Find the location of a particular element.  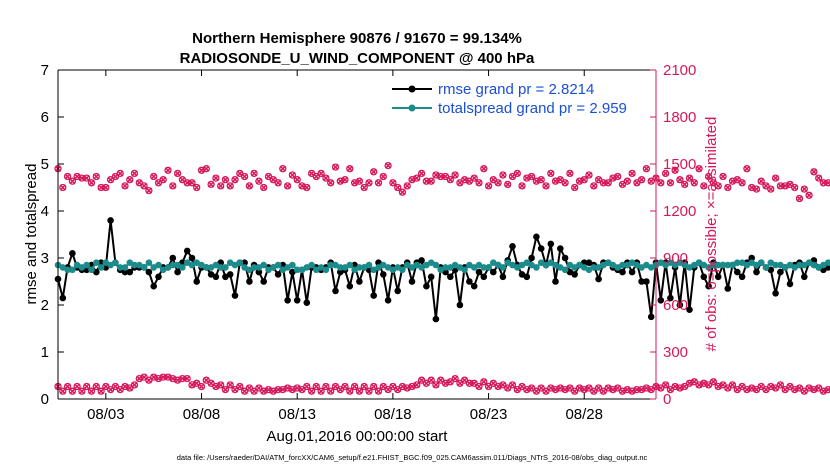

y-right-tick-label: 1800 is located at coordinates (679, 117).